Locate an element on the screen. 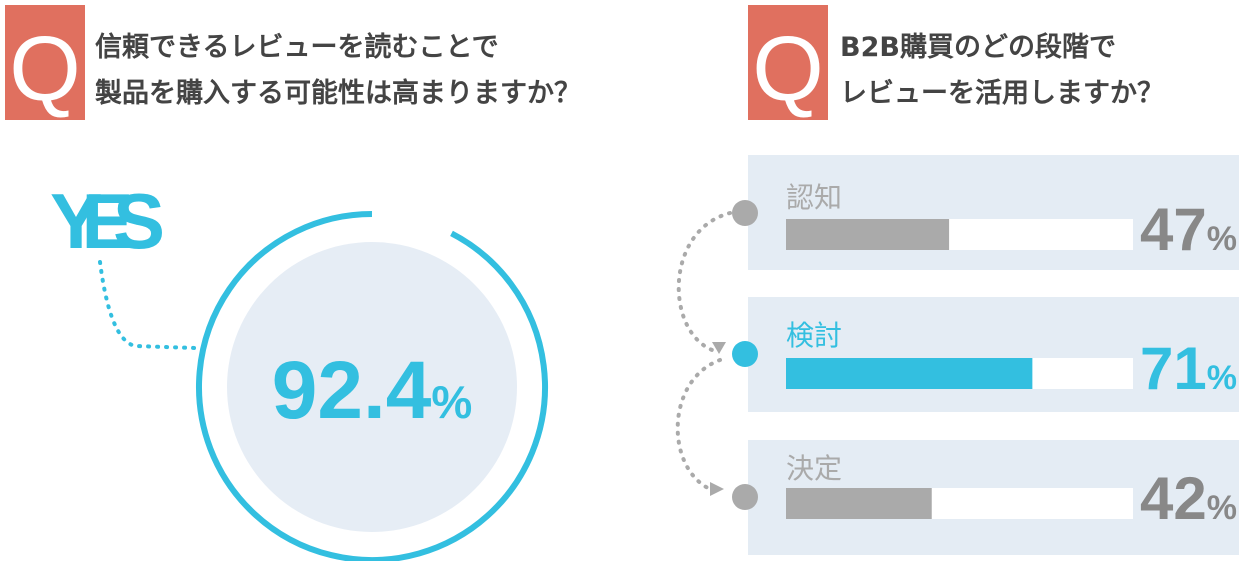  title-line: 製品を購入する可能性は高まりますか？ is located at coordinates (338, 93).